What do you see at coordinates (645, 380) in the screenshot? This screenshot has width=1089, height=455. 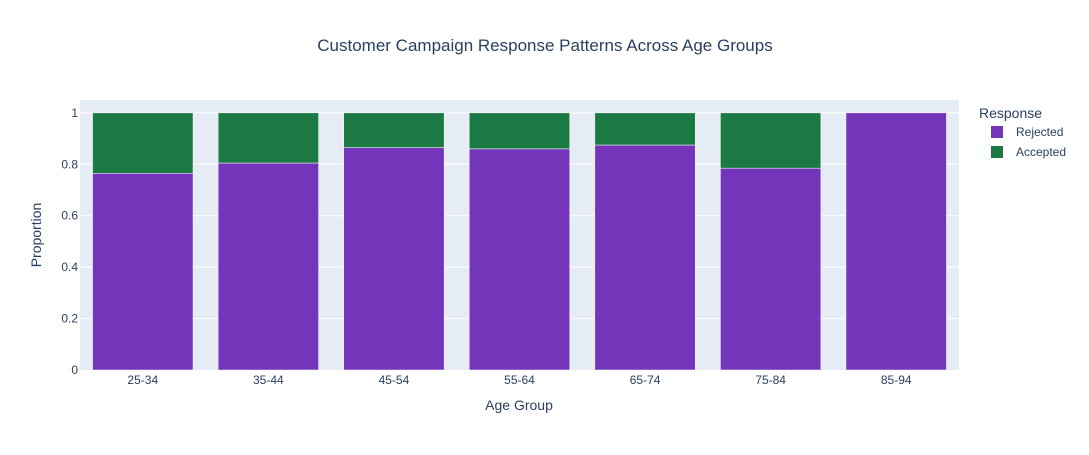 I see `x-tick-label: 65-74` at bounding box center [645, 380].